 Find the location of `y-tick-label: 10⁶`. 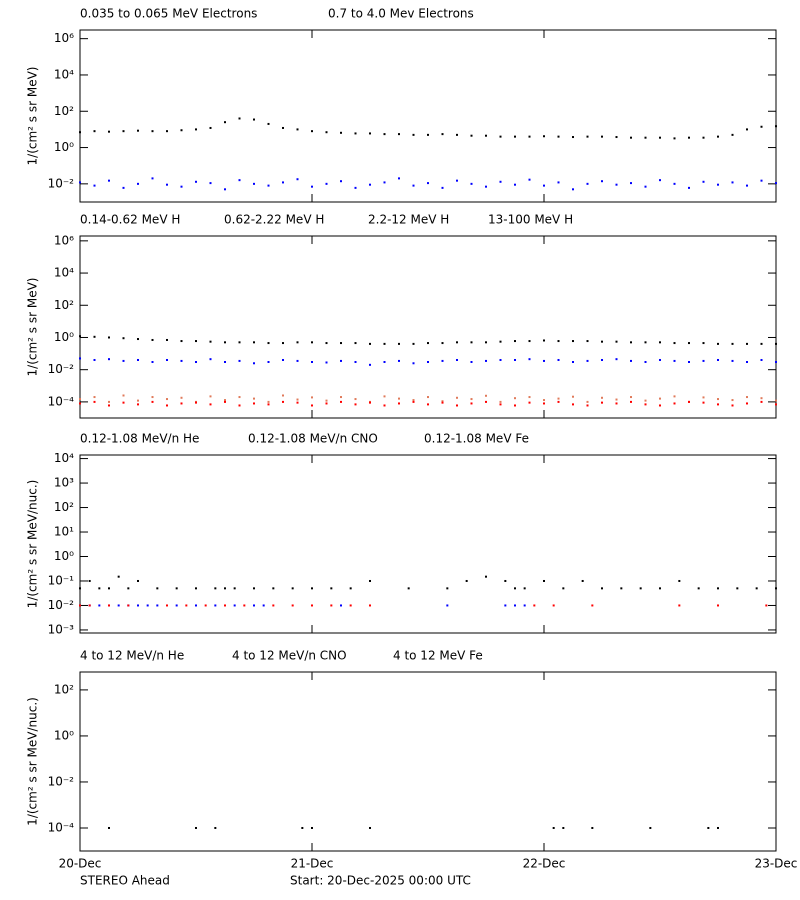

y-tick-label: 10⁶ is located at coordinates (64, 38).